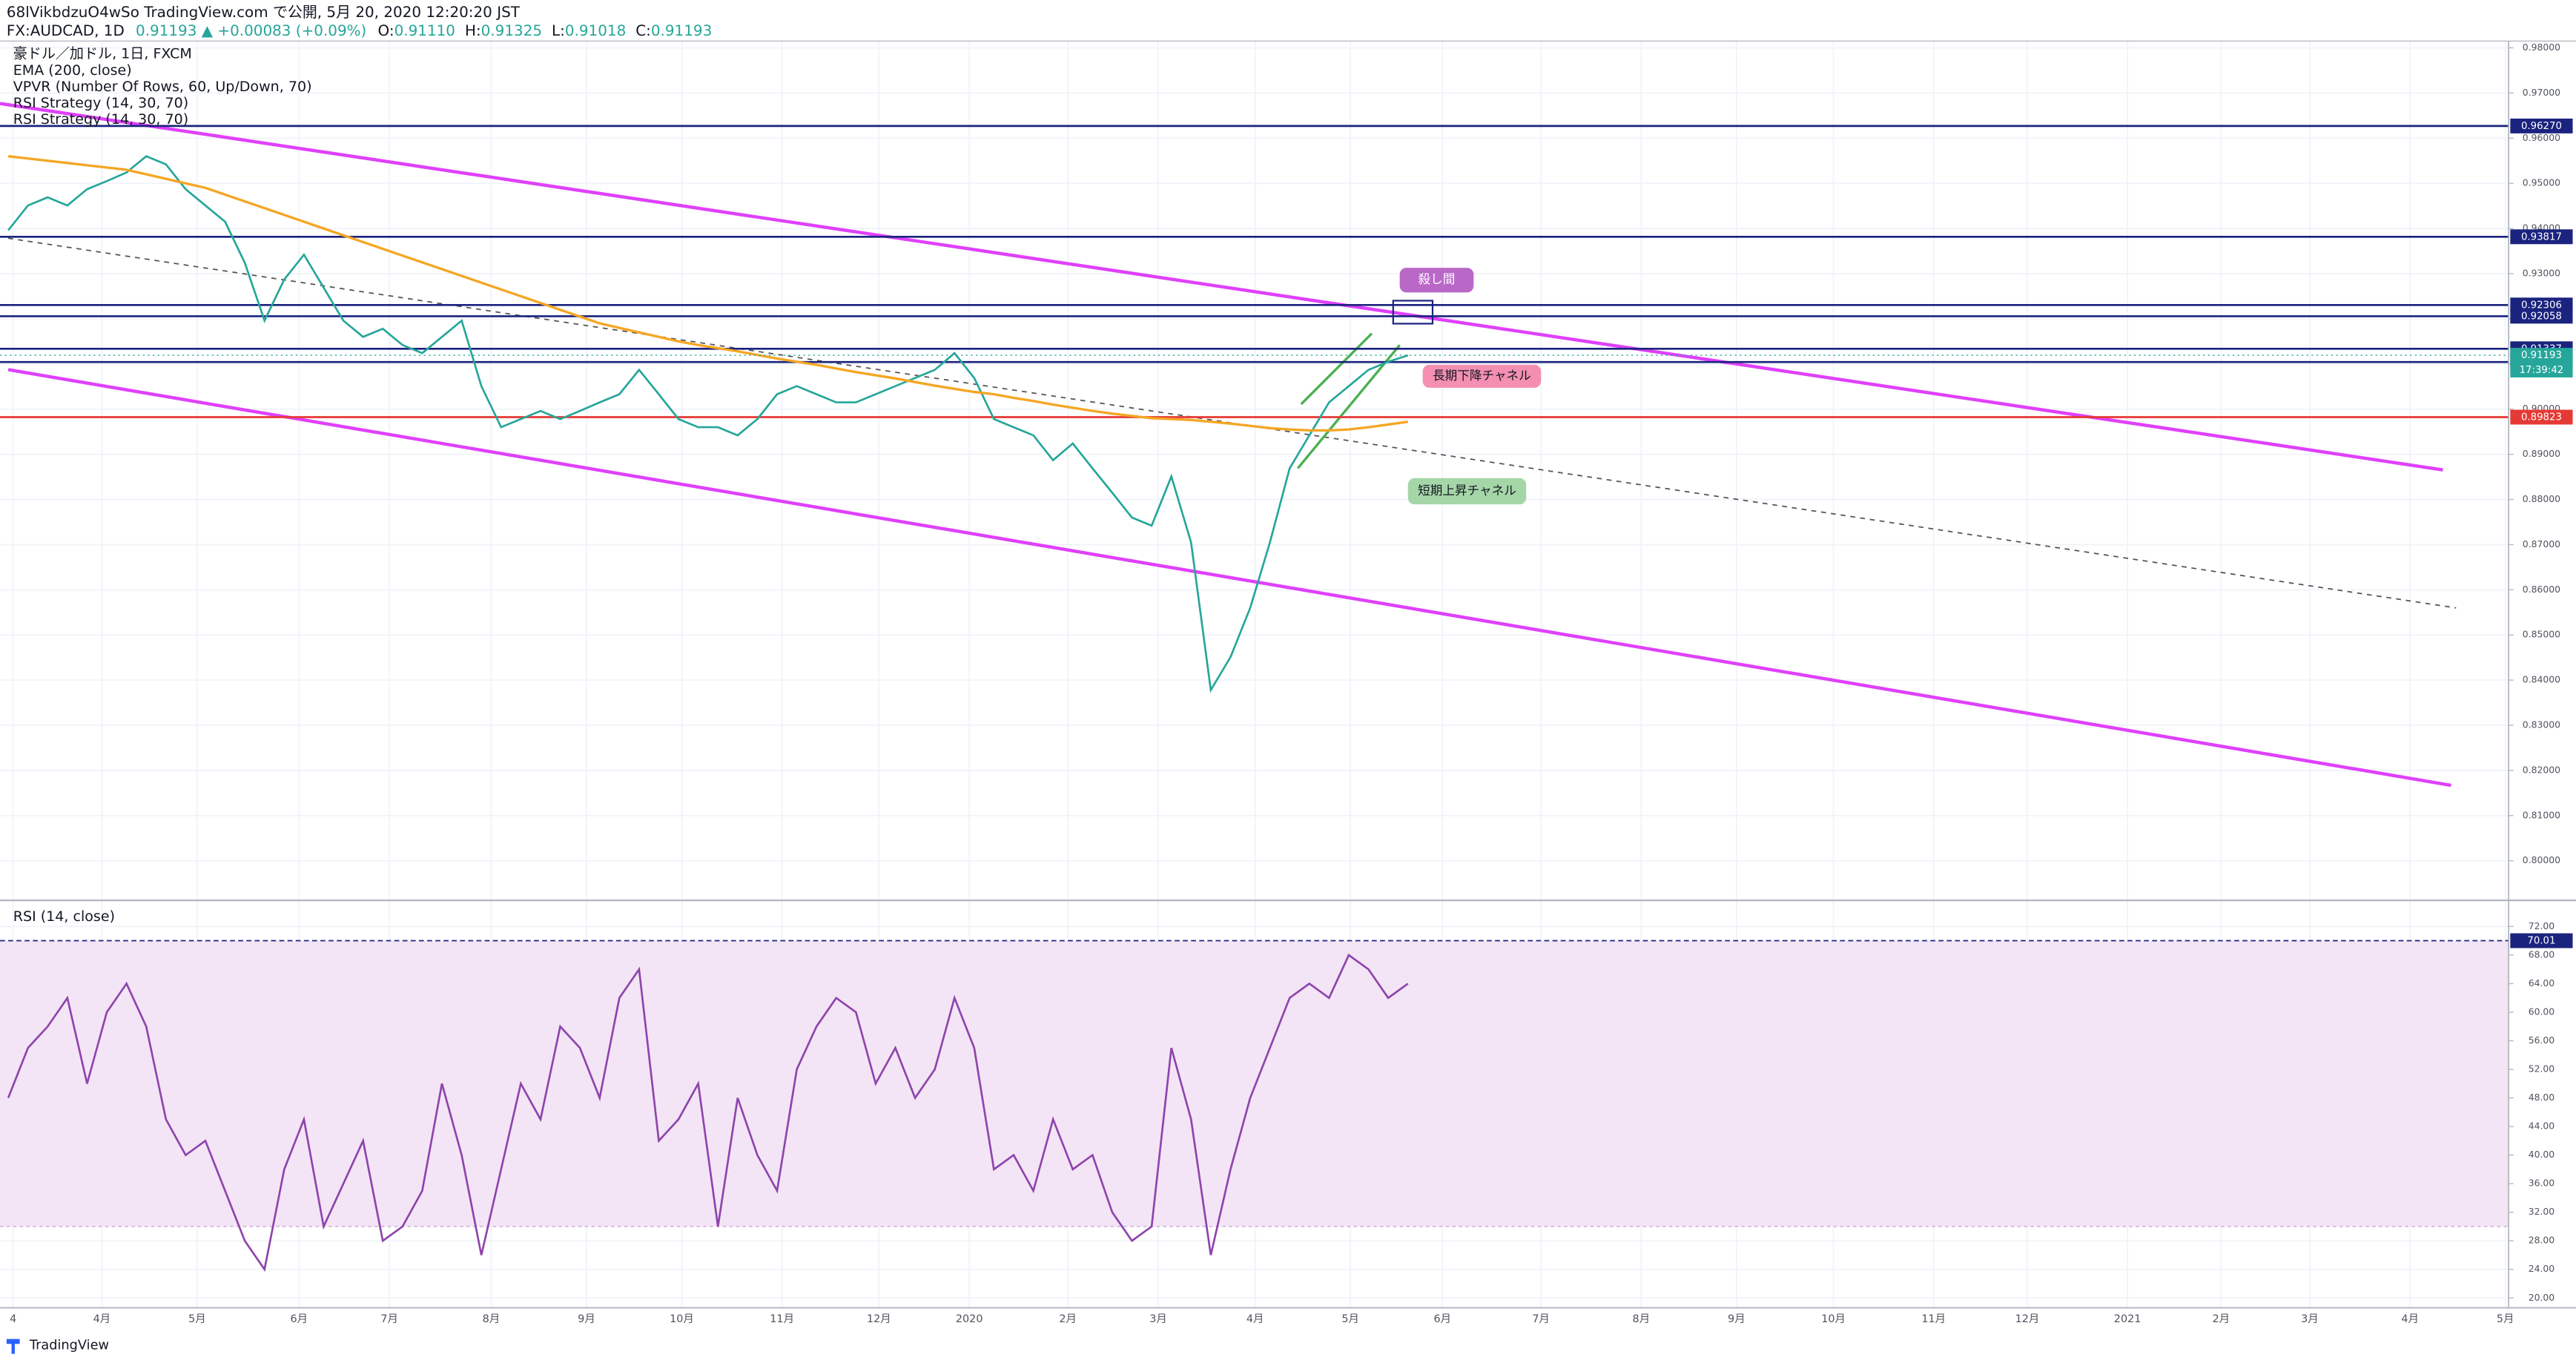  Describe the element at coordinates (1336, 369) in the screenshot. I see `short-channel-upper` at that location.